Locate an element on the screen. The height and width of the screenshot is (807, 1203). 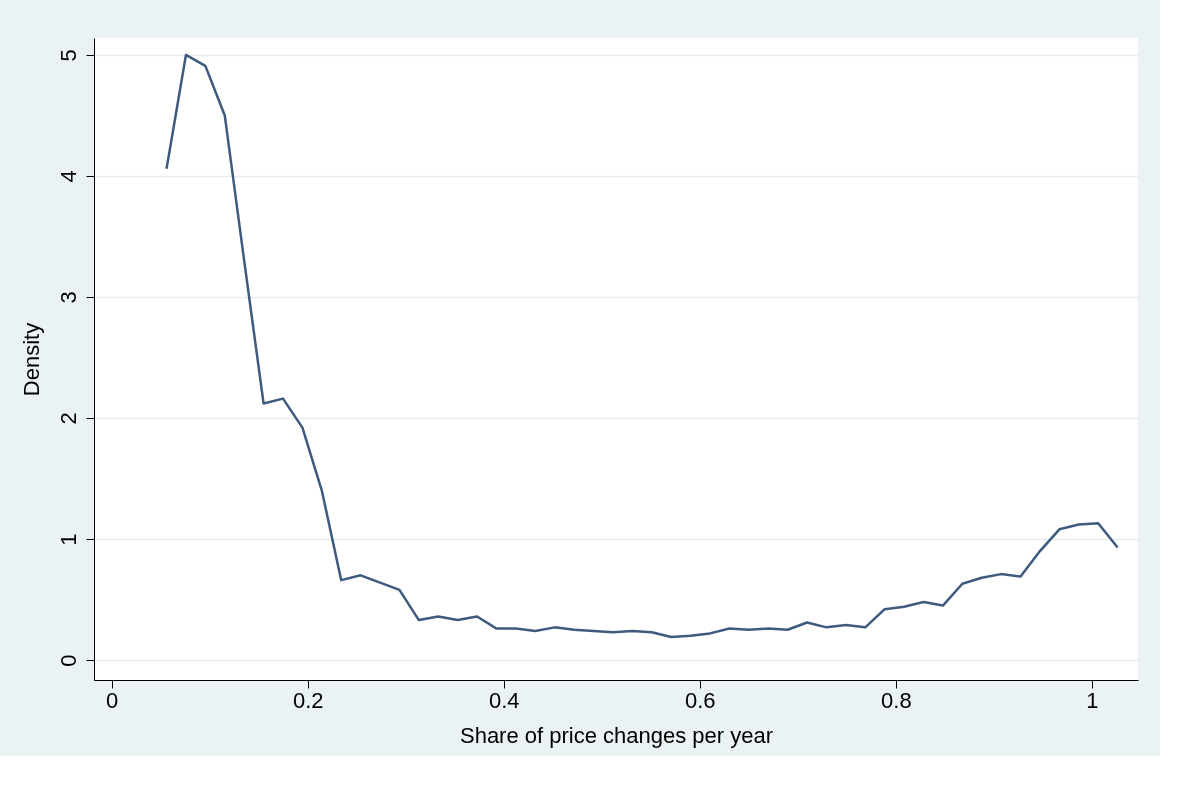
y-tick-label: 4 is located at coordinates (68, 176).